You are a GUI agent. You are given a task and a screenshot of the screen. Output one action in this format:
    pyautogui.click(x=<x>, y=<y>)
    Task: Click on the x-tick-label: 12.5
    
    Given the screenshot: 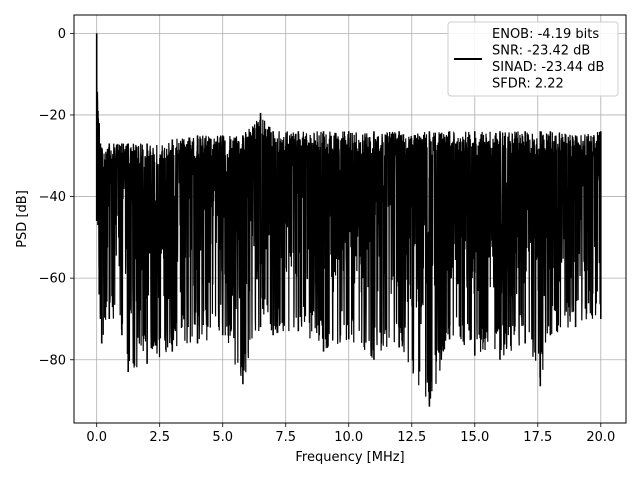 What is the action you would take?
    pyautogui.click(x=411, y=437)
    